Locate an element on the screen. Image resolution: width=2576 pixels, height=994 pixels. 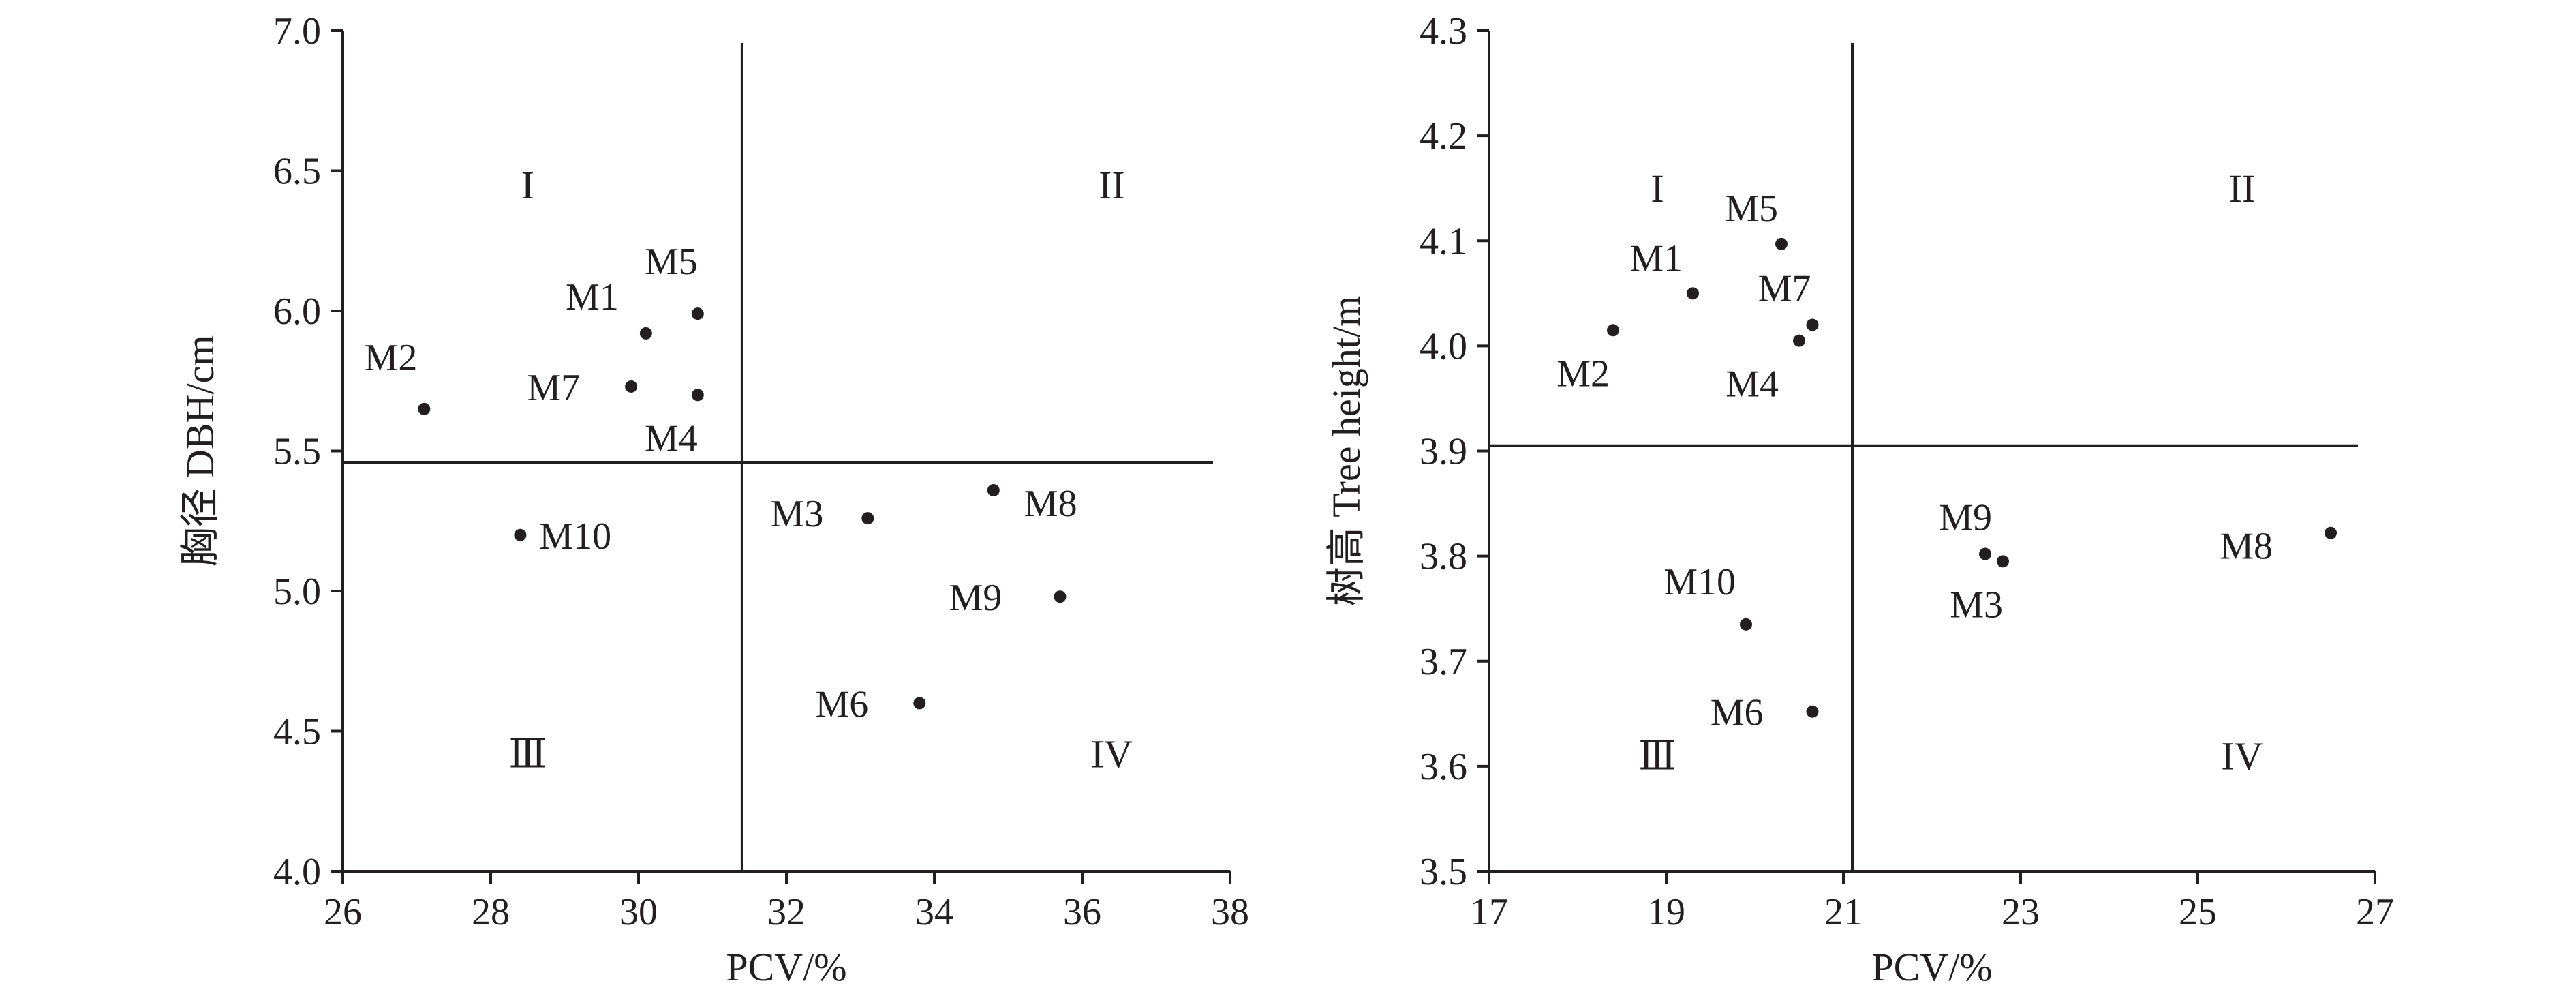
x-tick-label: 32 is located at coordinates (786, 912).